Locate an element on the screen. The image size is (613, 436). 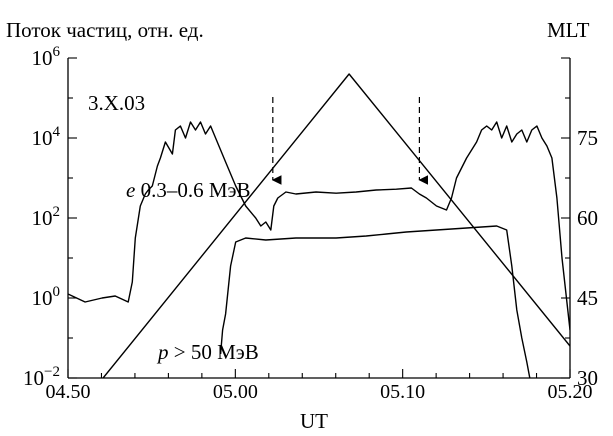
series-label-protons-energy: > 50 МэВ is located at coordinates (213, 352).